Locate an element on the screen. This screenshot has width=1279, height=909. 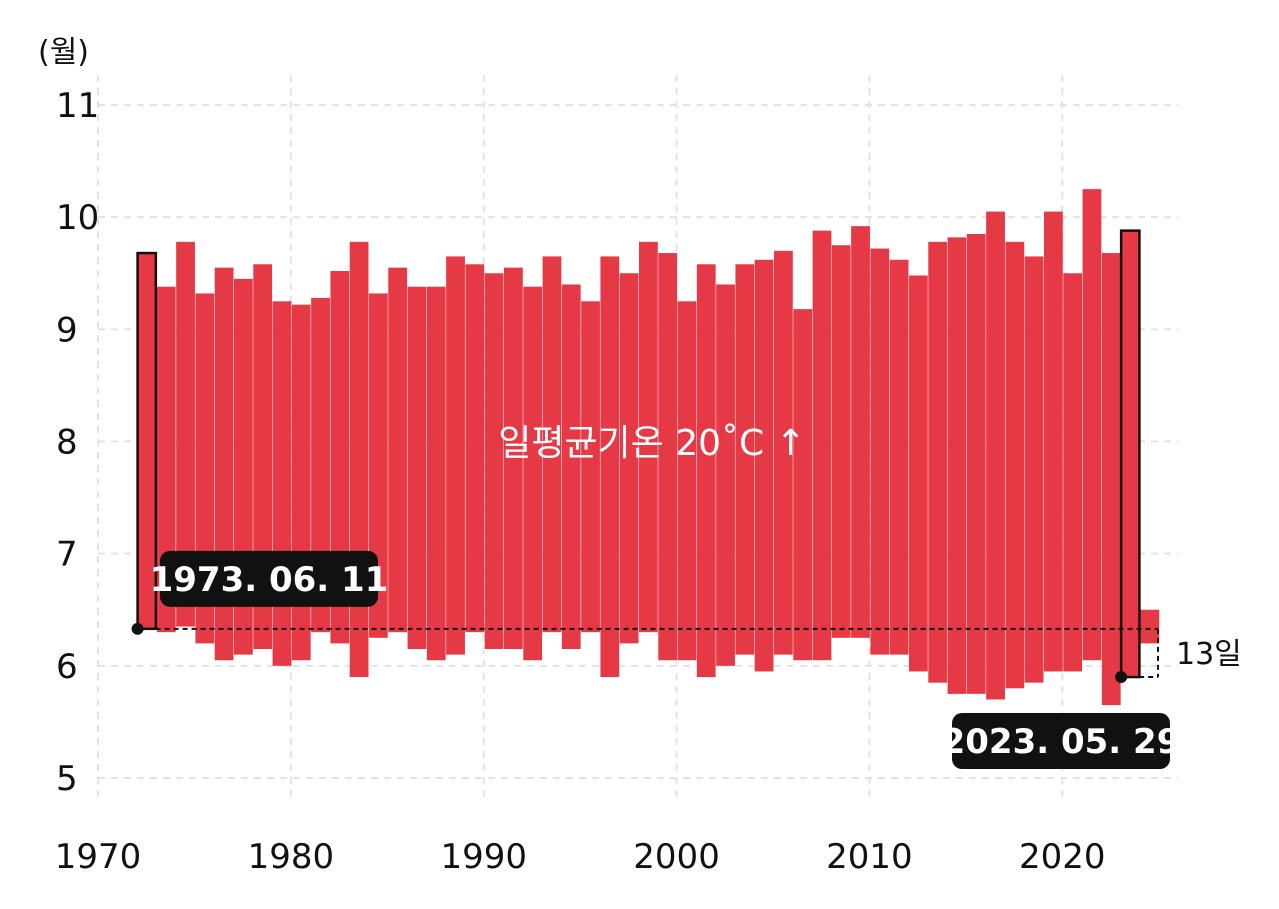
y-axis-ticks: 5 6 7 8 9 10 11 is located at coordinates (77, 442).